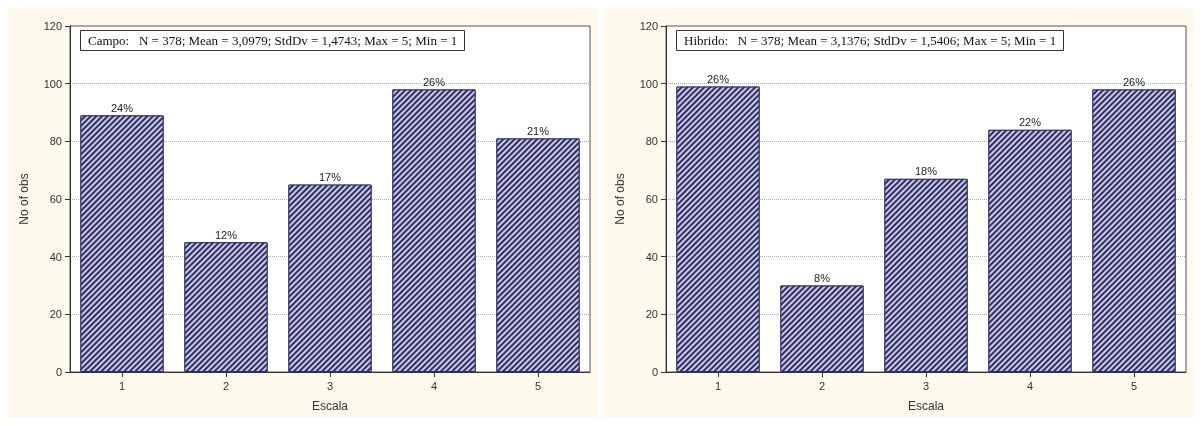 This screenshot has width=1203, height=426. Describe the element at coordinates (926, 171) in the screenshot. I see `annotation: 18%` at that location.